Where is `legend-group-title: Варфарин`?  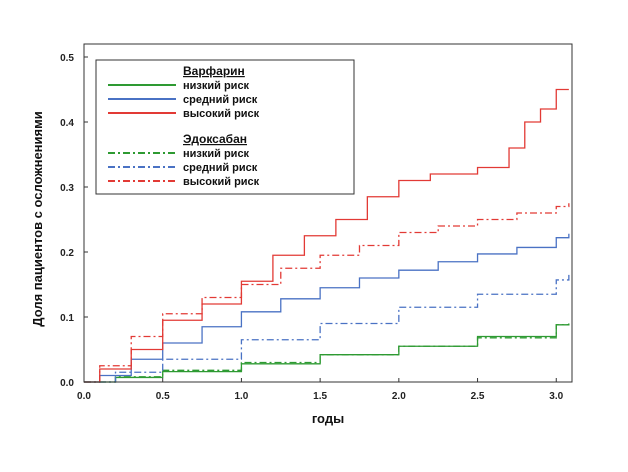
legend-group-title: Варфарин is located at coordinates (214, 71).